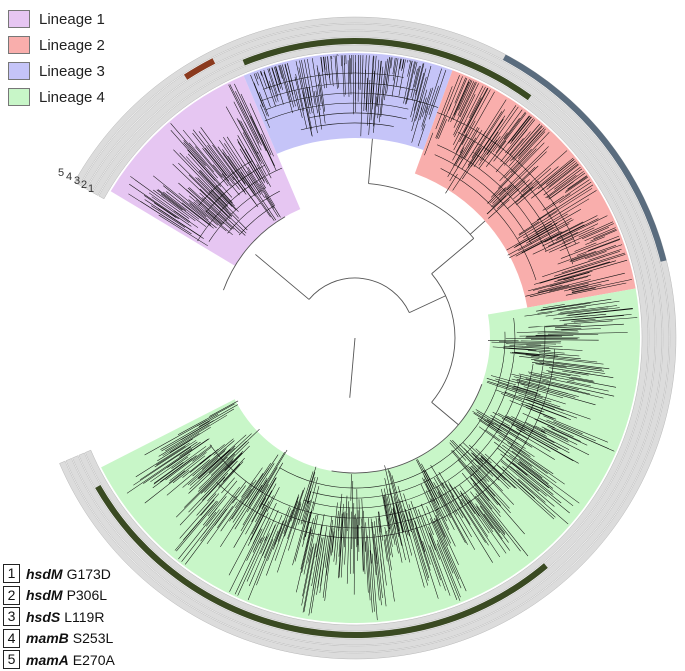 The height and width of the screenshot is (671, 685). I want to click on lineage-4-arc, so click(407, 429).